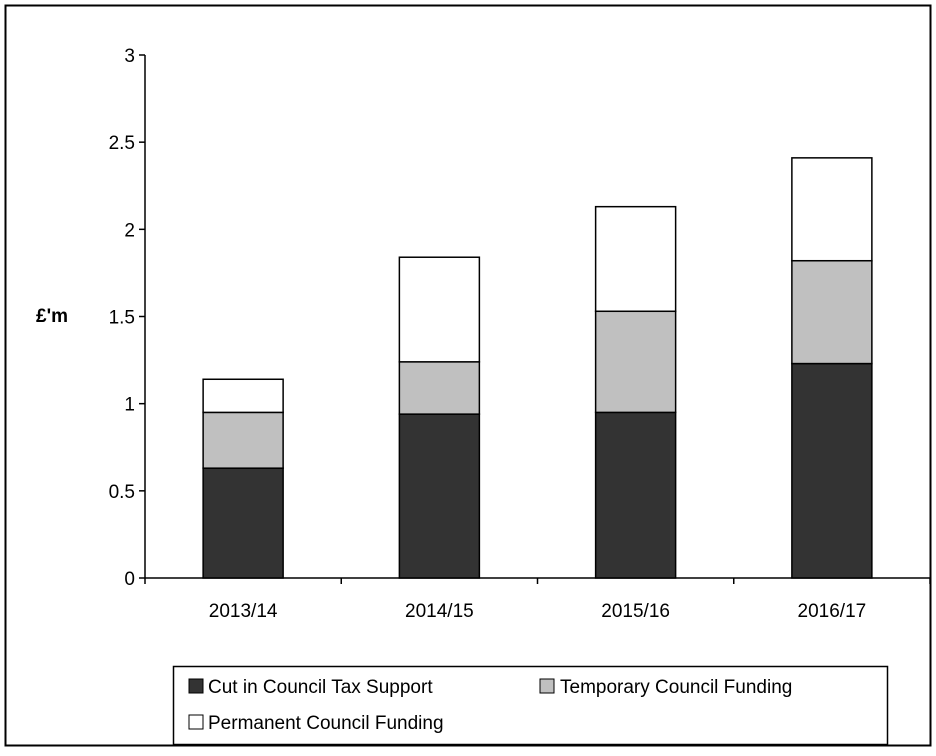  I want to click on legend-label-cut-in-council-tax-support: Cut in Council Tax Support, so click(320, 687).